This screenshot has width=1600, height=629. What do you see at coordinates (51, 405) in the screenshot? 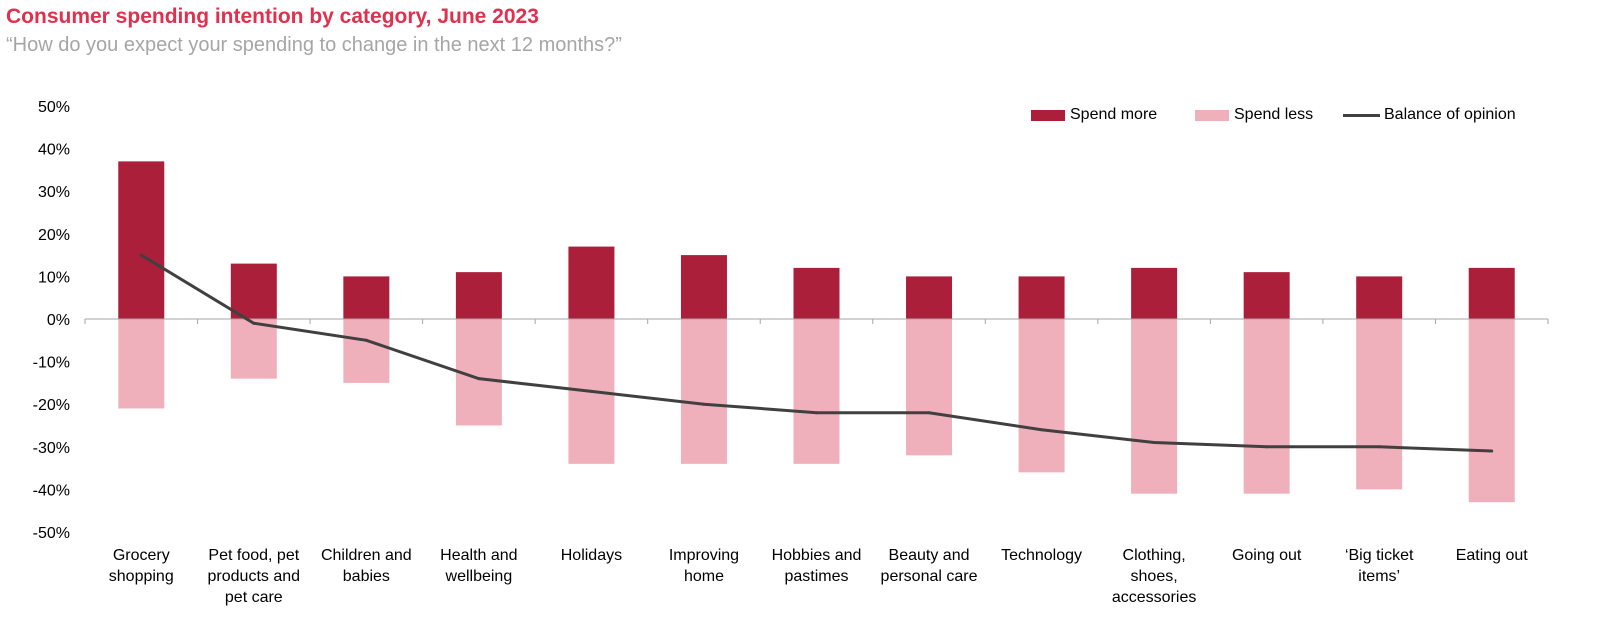
I see `y-tick-label: -20%` at bounding box center [51, 405].